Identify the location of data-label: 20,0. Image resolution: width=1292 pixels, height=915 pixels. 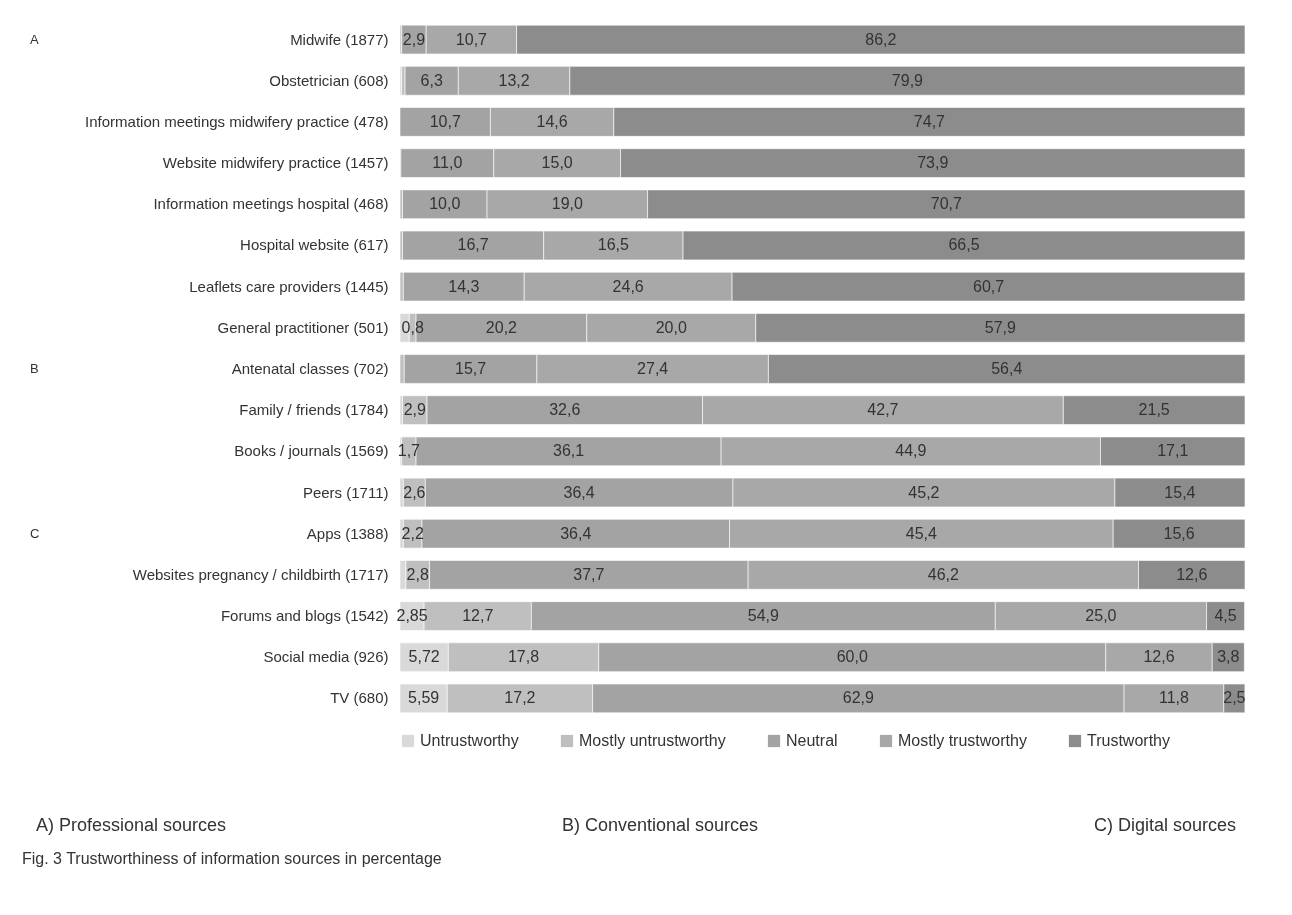
(671, 327).